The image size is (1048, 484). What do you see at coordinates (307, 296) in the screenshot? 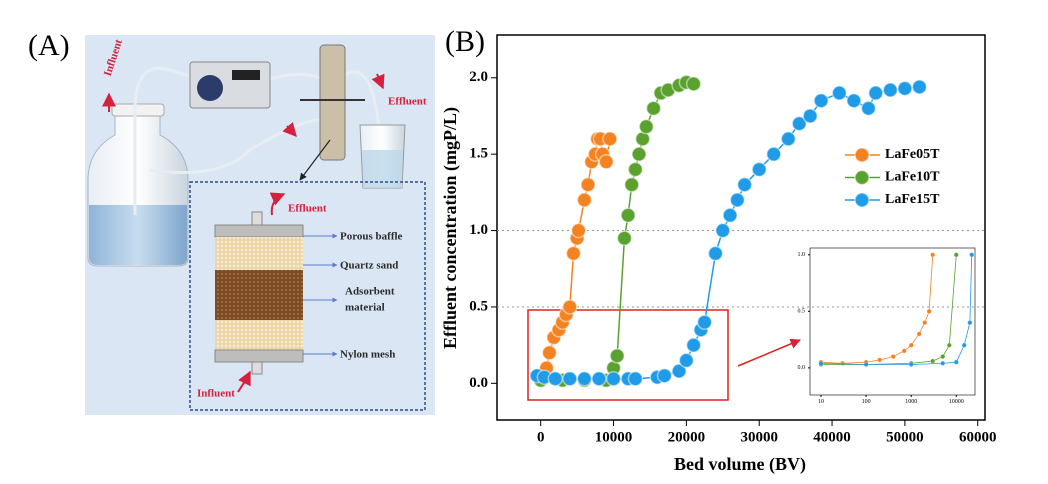
I see `detail-box` at bounding box center [307, 296].